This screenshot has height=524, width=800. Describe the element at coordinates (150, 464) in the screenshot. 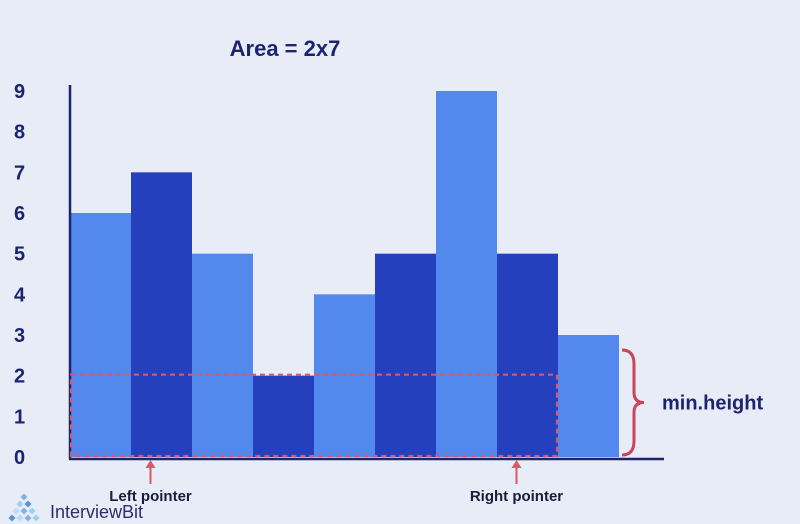

I see `left-pointer-arrow-head` at that location.